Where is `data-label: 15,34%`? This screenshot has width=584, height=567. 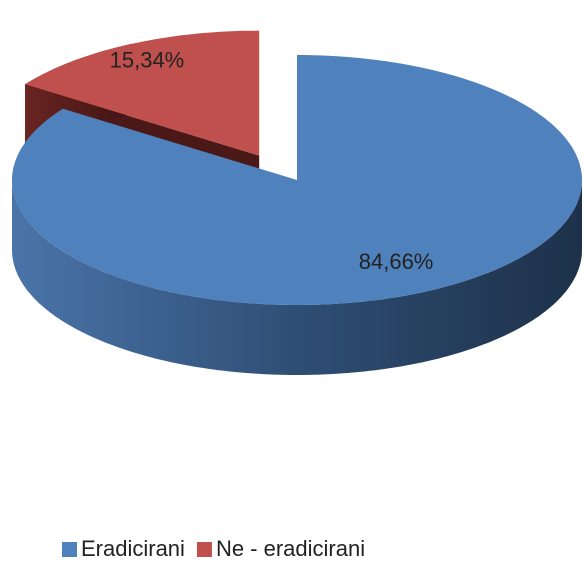
data-label: 15,34% is located at coordinates (147, 59).